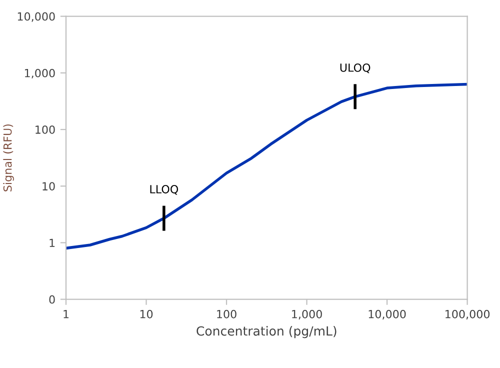  Describe the element at coordinates (307, 315) in the screenshot. I see `x-tick-label: 1,000` at that location.